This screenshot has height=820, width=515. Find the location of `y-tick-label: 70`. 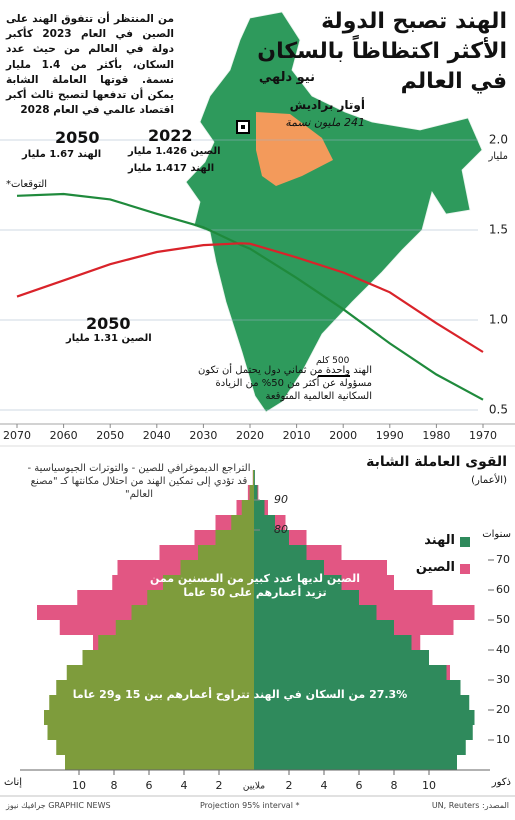

y-tick-label: 70 is located at coordinates (503, 559).